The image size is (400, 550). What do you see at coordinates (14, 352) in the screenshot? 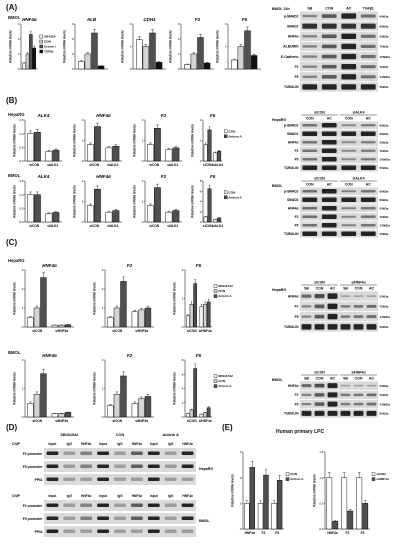
I see `row-label-c-bmol: BMOL` at bounding box center [14, 352].